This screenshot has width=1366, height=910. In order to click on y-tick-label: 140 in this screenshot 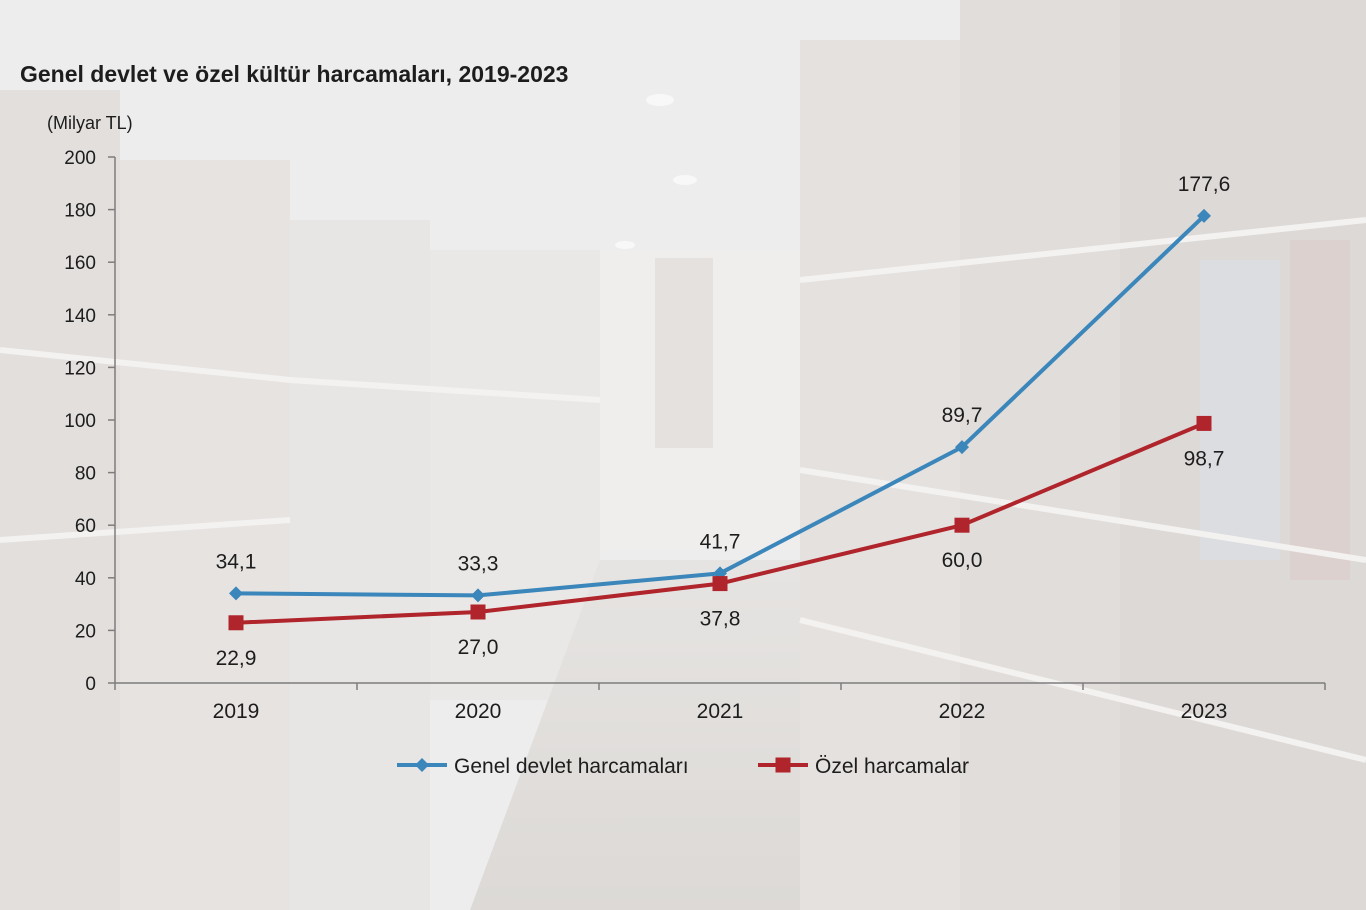, I will do `click(80, 316)`.